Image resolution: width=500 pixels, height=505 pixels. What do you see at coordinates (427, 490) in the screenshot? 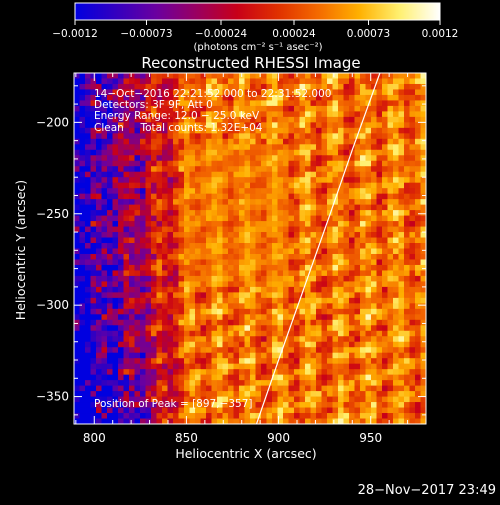
I see `timestamp: 28−Nov−2017 23:49` at bounding box center [427, 490].